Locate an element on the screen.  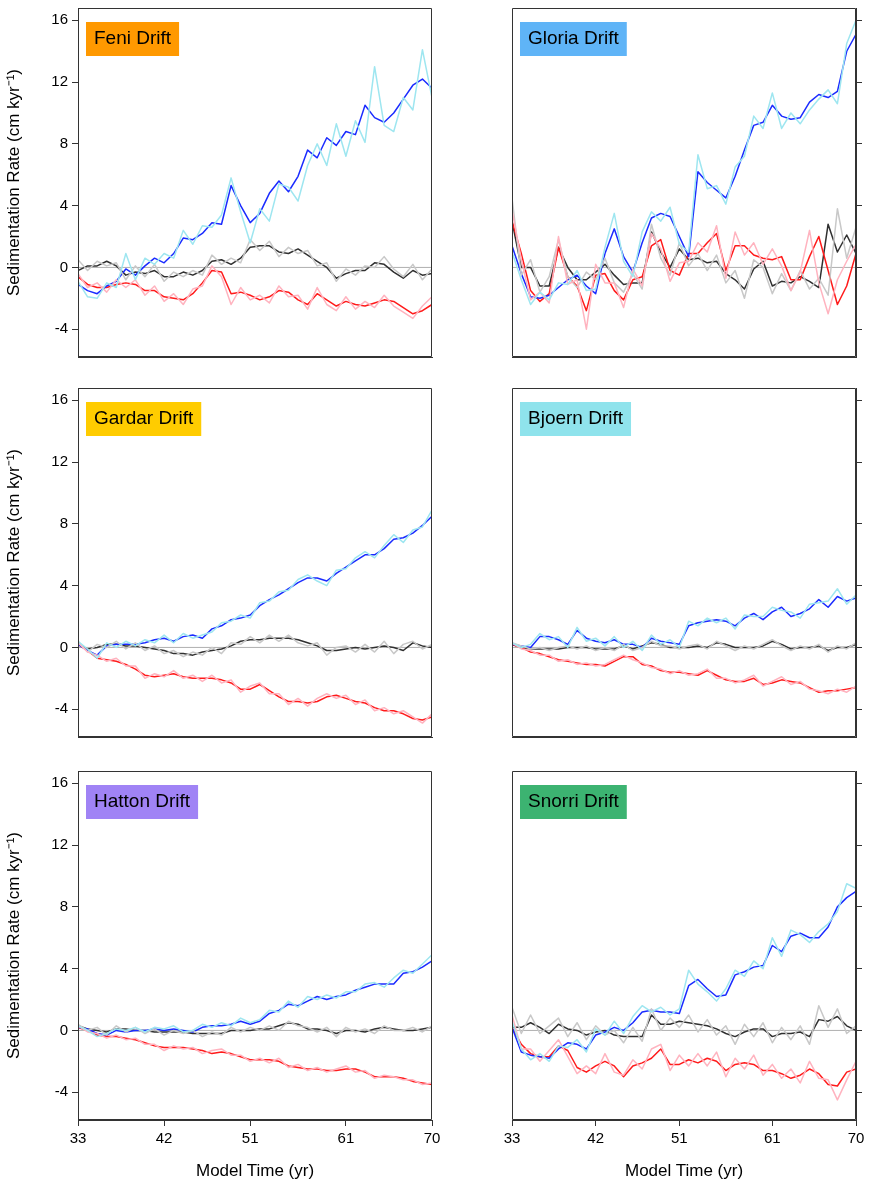
text: Snorri Drift is located at coordinates (574, 801).